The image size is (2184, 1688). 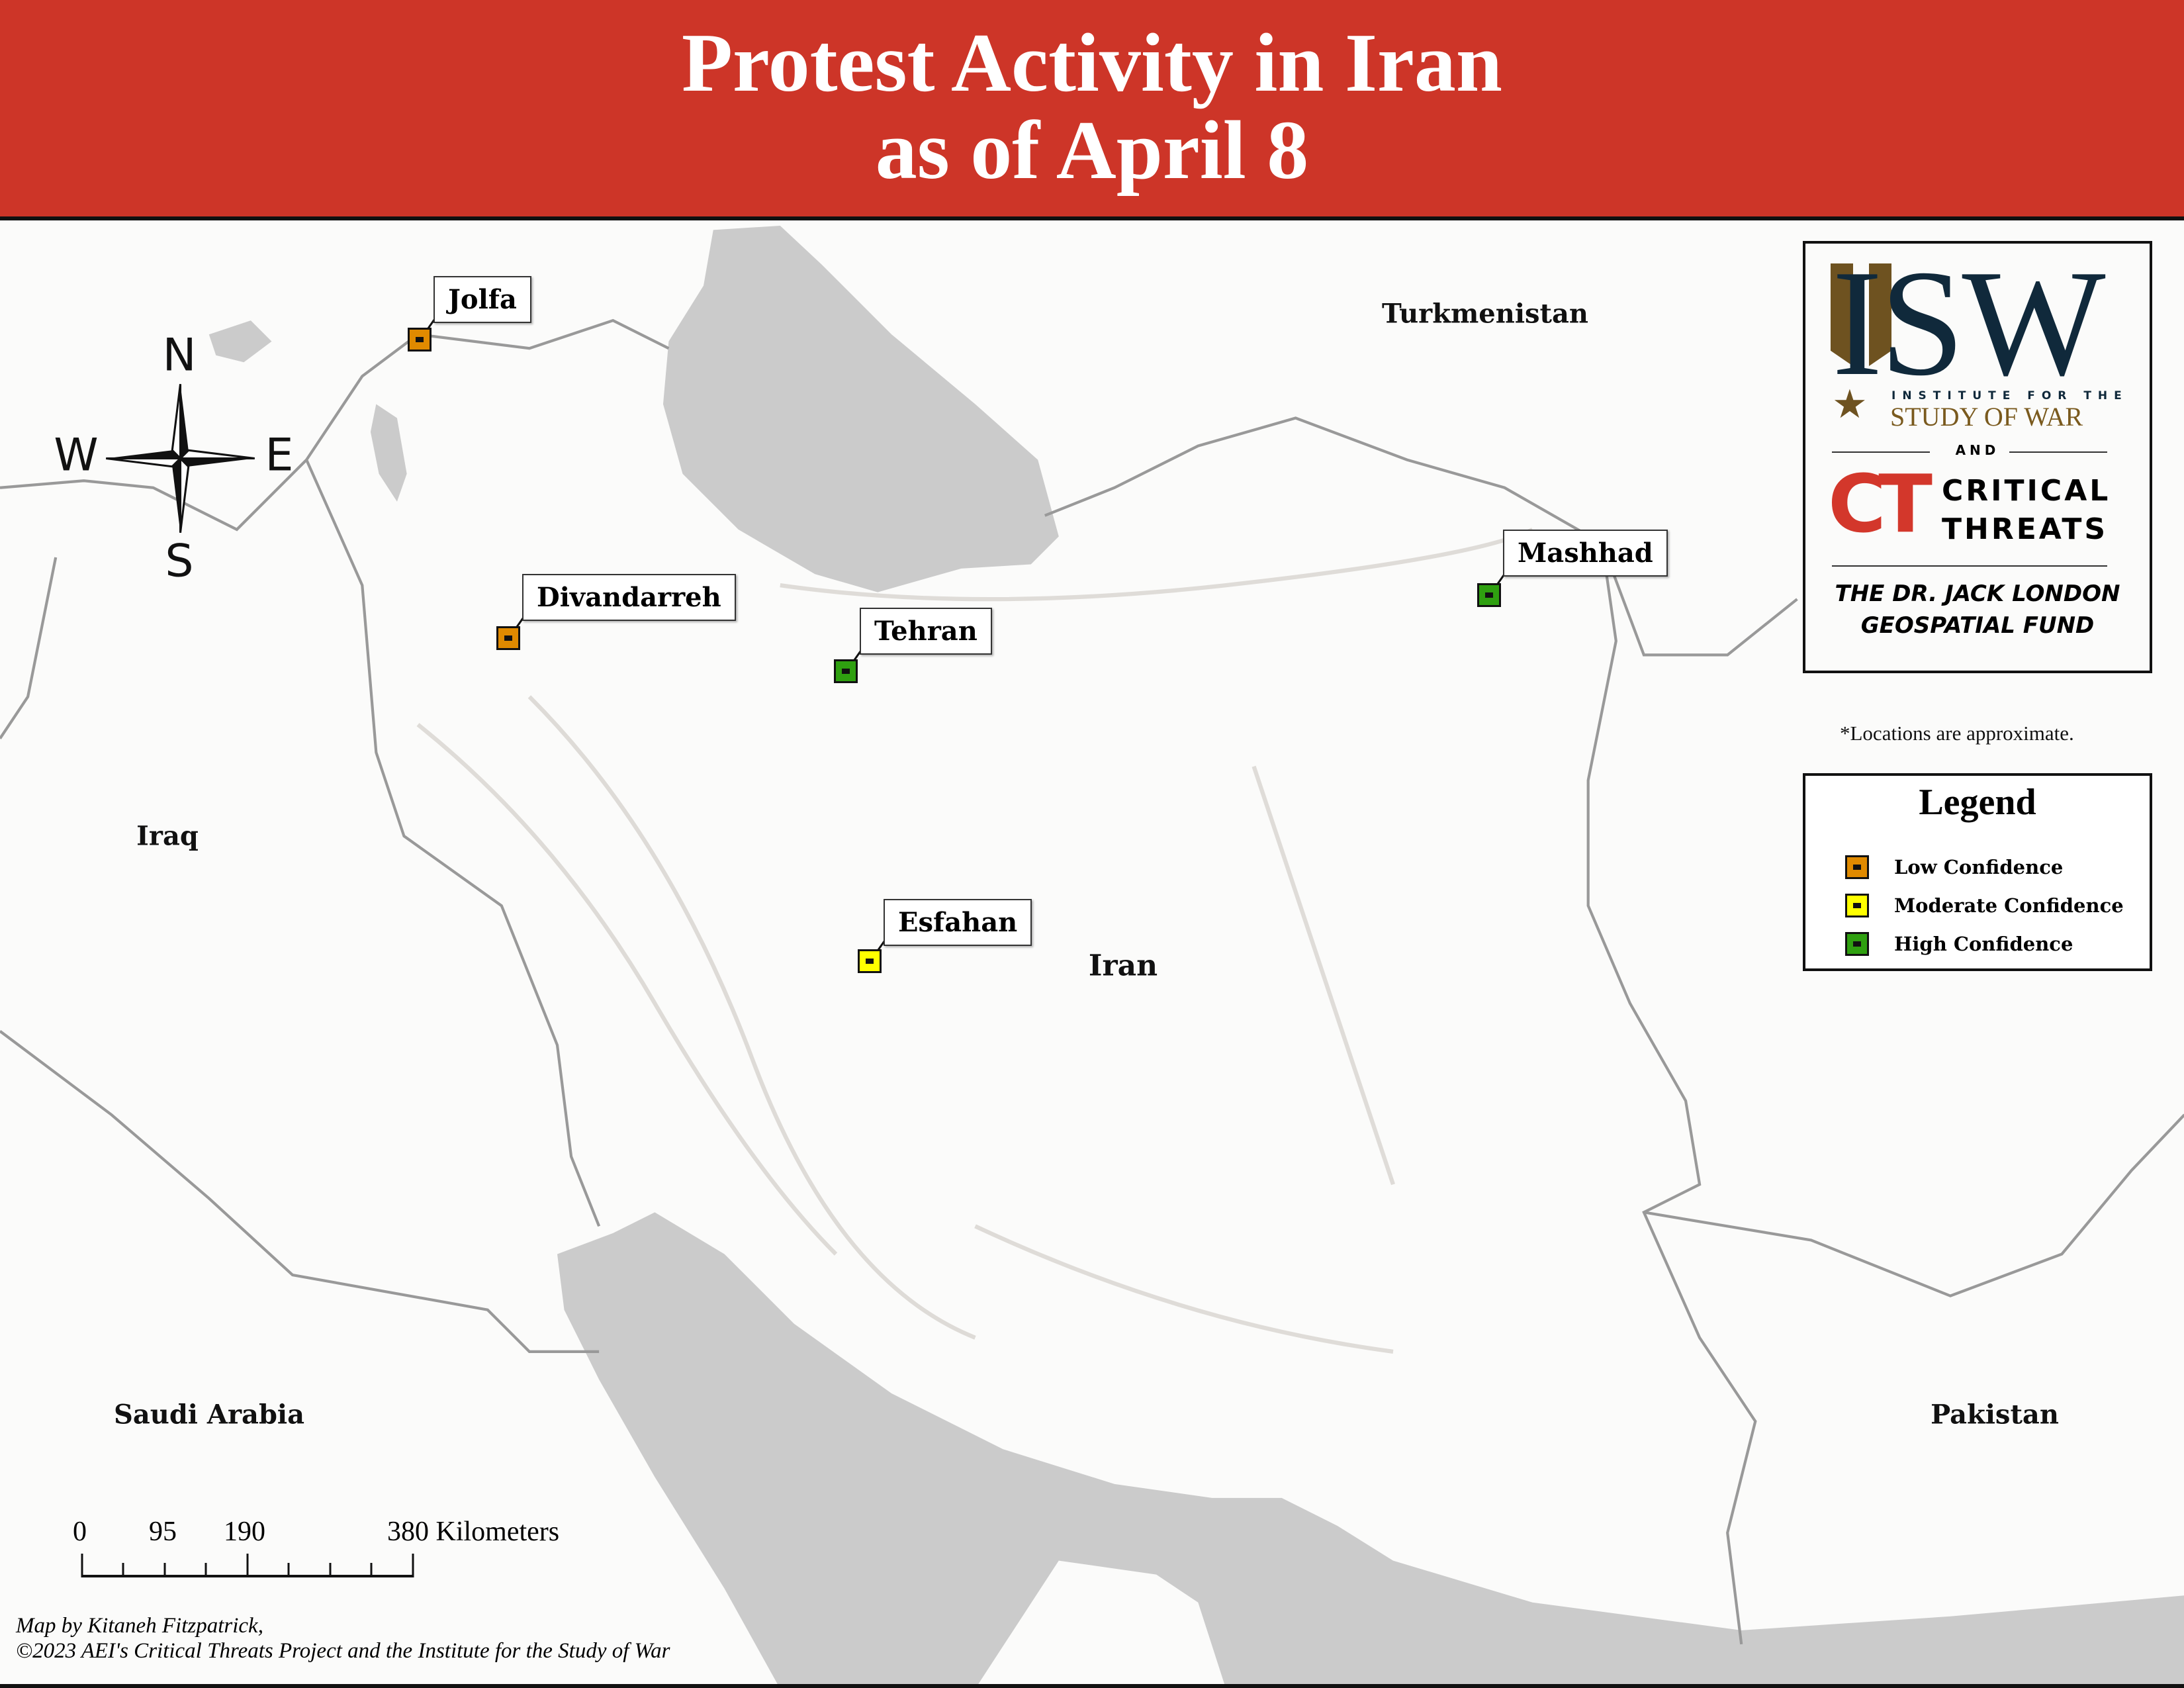 I want to click on country-label-iran: Iran, so click(x=1123, y=966).